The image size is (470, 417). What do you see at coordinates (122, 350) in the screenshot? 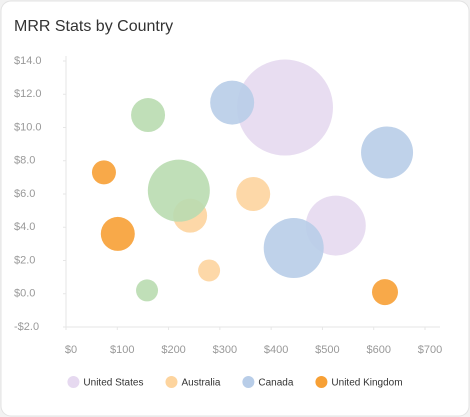
I see `x-tick-label: $100` at bounding box center [122, 350].